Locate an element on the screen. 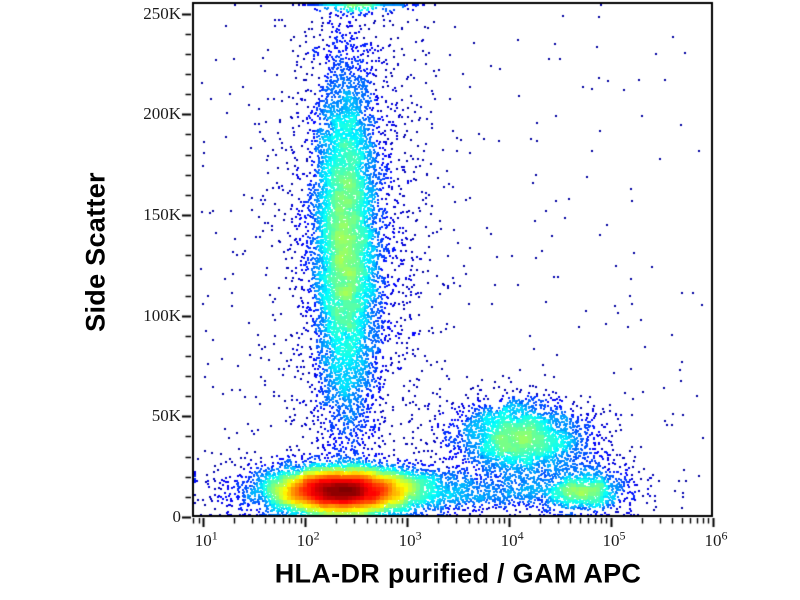 The width and height of the screenshot is (800, 600). x-tick-label: 10⁶ is located at coordinates (716, 539).